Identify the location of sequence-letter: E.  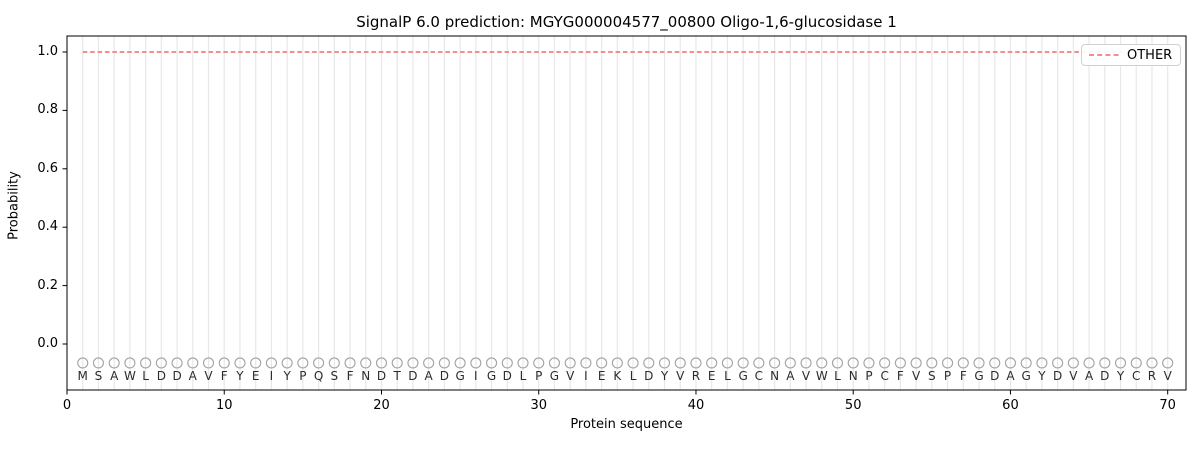
(601, 376).